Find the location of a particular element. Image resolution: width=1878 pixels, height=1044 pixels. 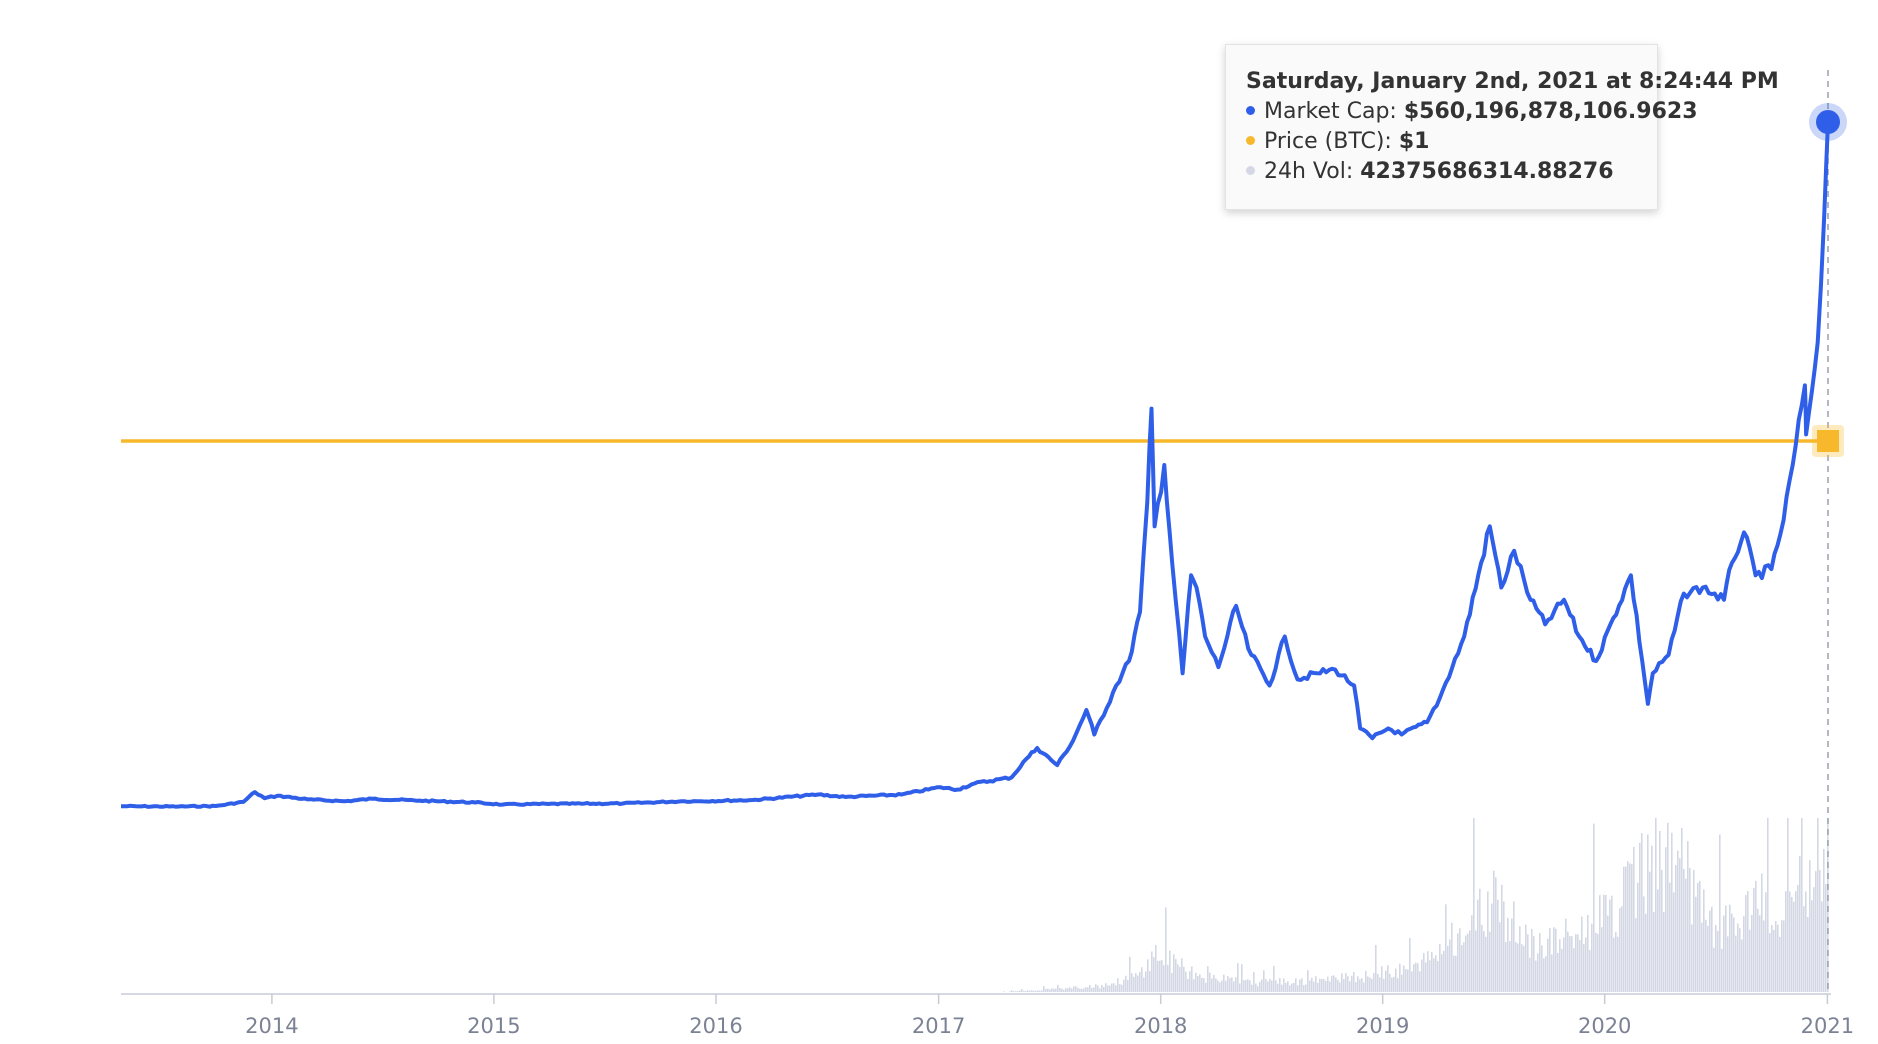

x-axis: 2014 2015 2016 2017 2018 2019 2020 2021 is located at coordinates (1049, 1016).